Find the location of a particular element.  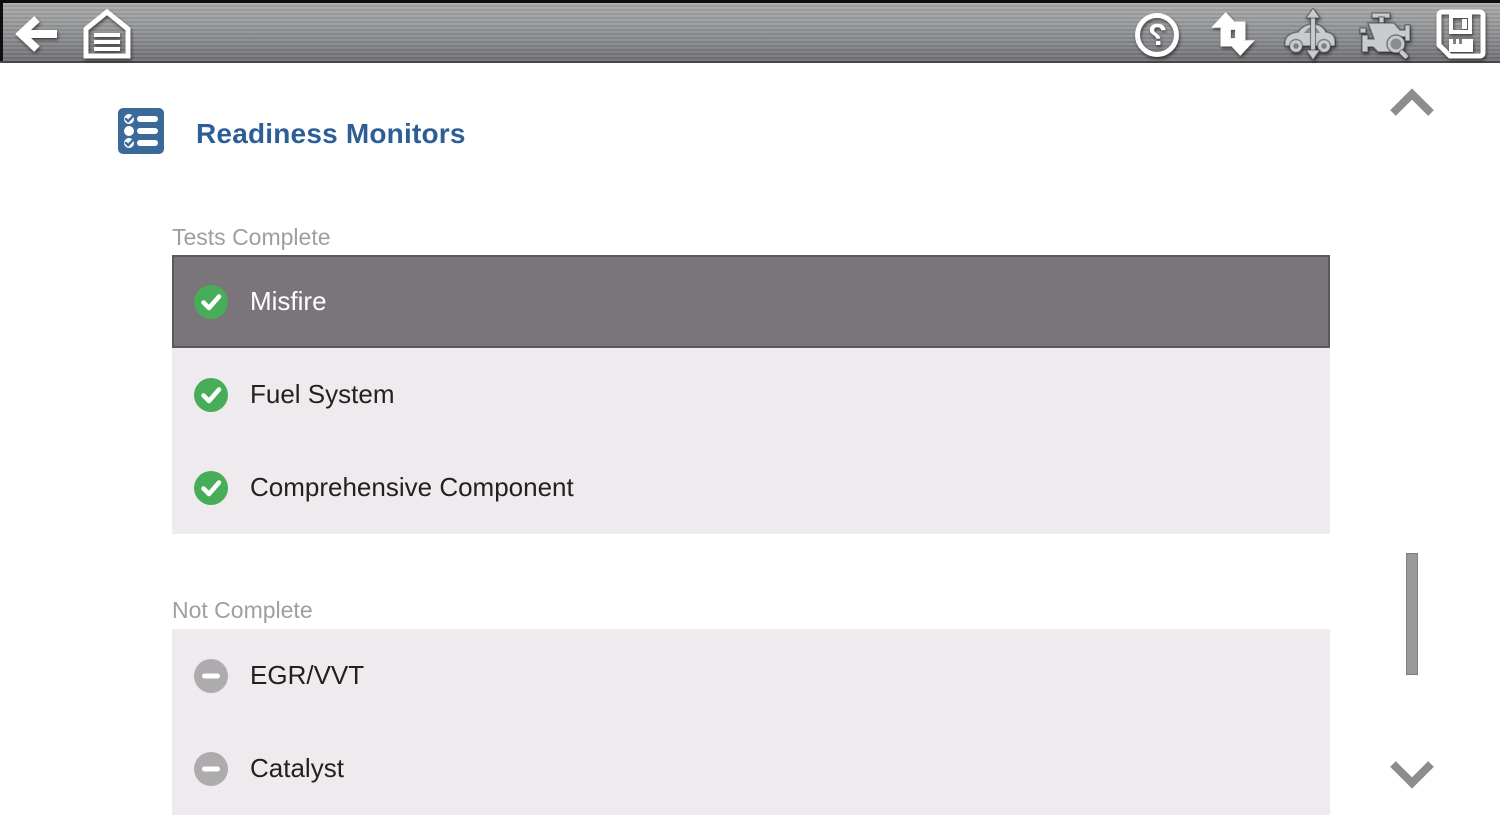

list-item-label: Fuel System is located at coordinates (322, 394).